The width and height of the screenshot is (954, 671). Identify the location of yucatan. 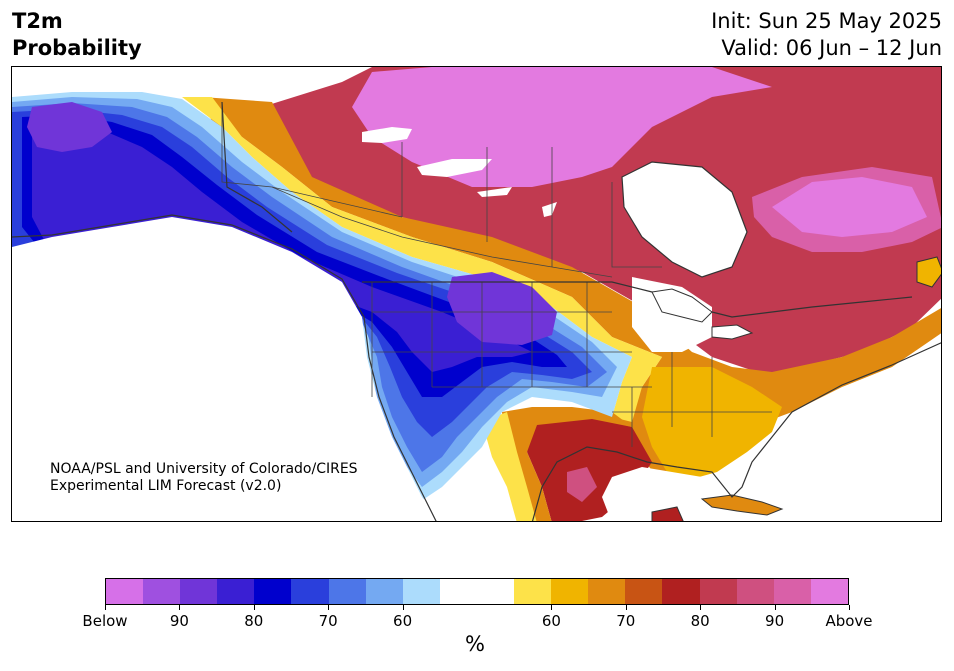
(667, 513).